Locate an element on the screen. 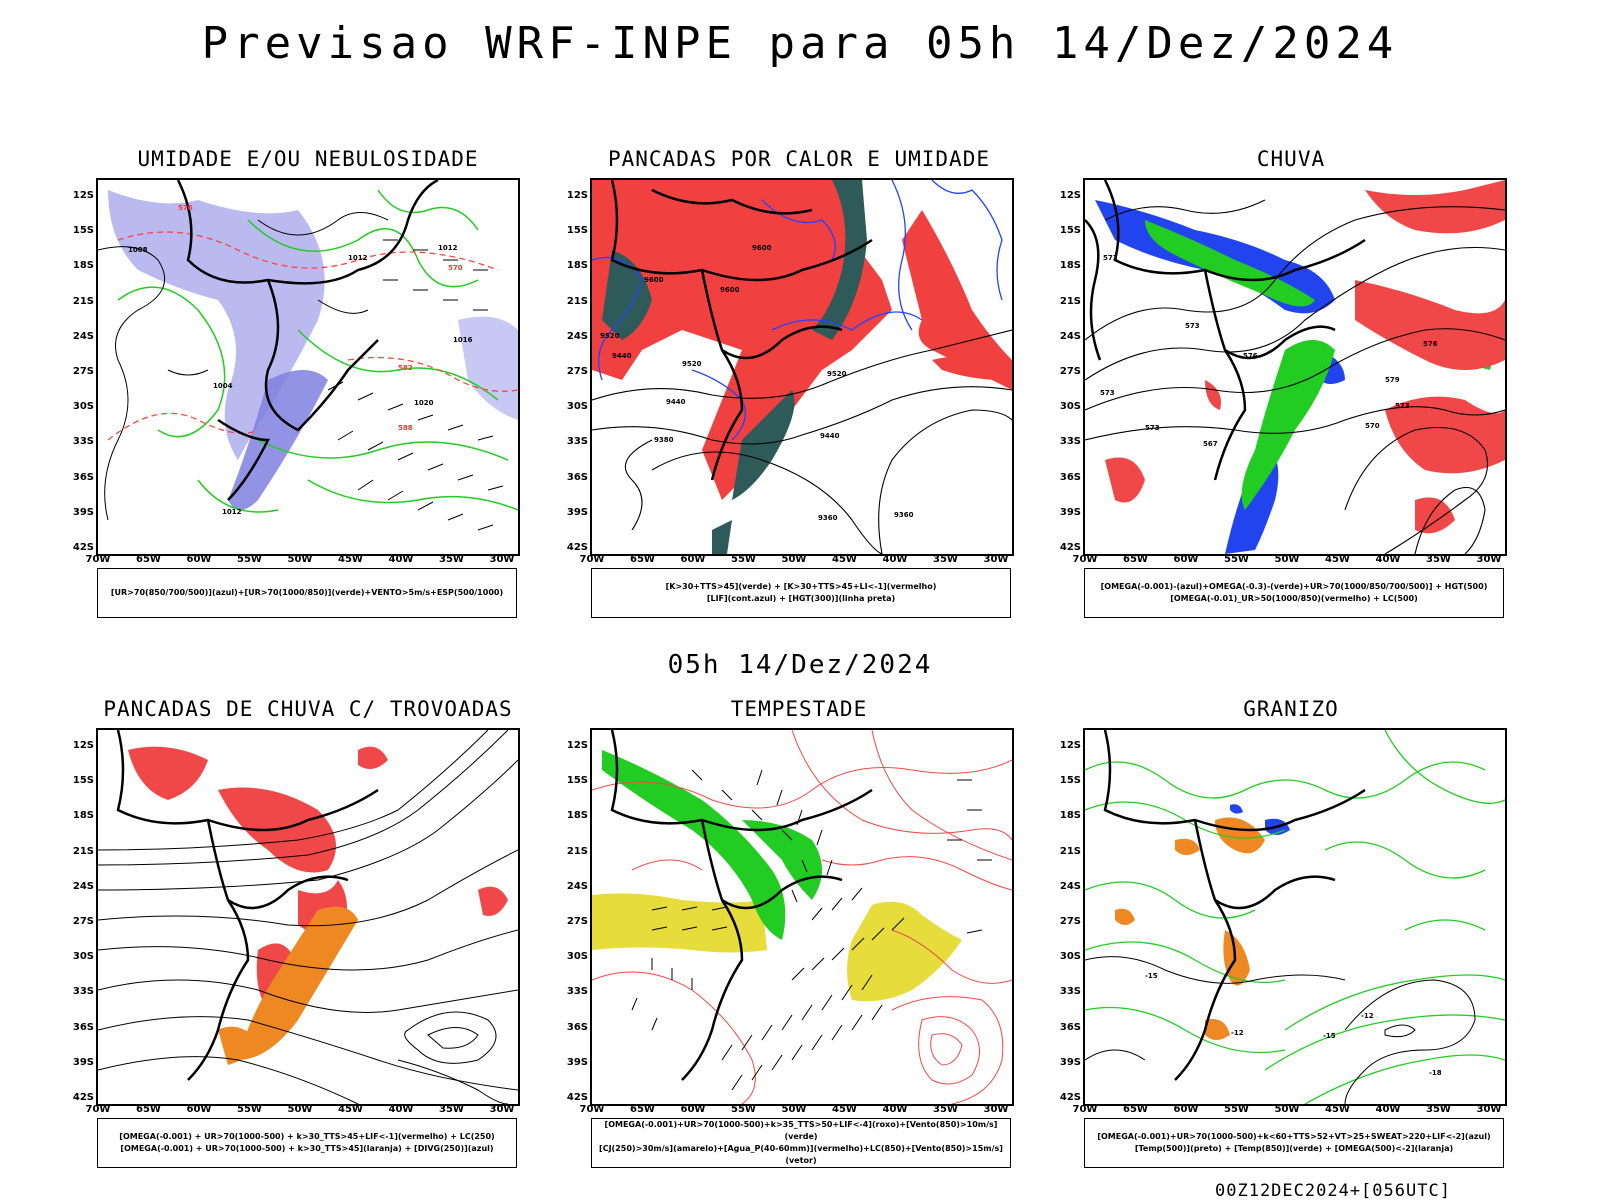  run-timestamp: 00Z12DEC2024+[056UTC] is located at coordinates (1333, 1191).